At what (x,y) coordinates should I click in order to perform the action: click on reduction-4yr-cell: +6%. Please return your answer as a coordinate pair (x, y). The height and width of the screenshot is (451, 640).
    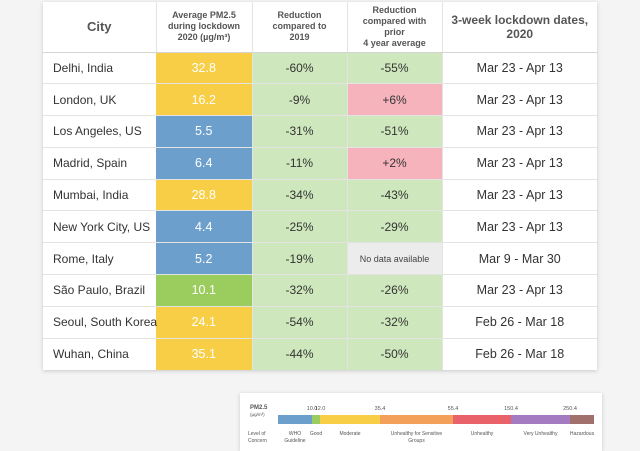
    Looking at the image, I should click on (394, 100).